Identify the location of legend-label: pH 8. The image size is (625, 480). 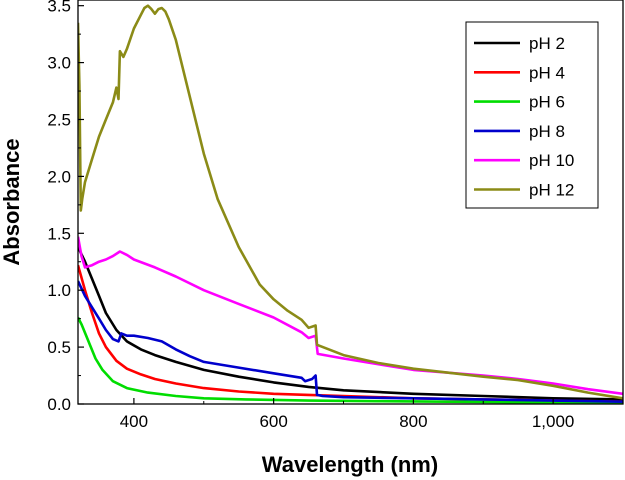
(547, 131).